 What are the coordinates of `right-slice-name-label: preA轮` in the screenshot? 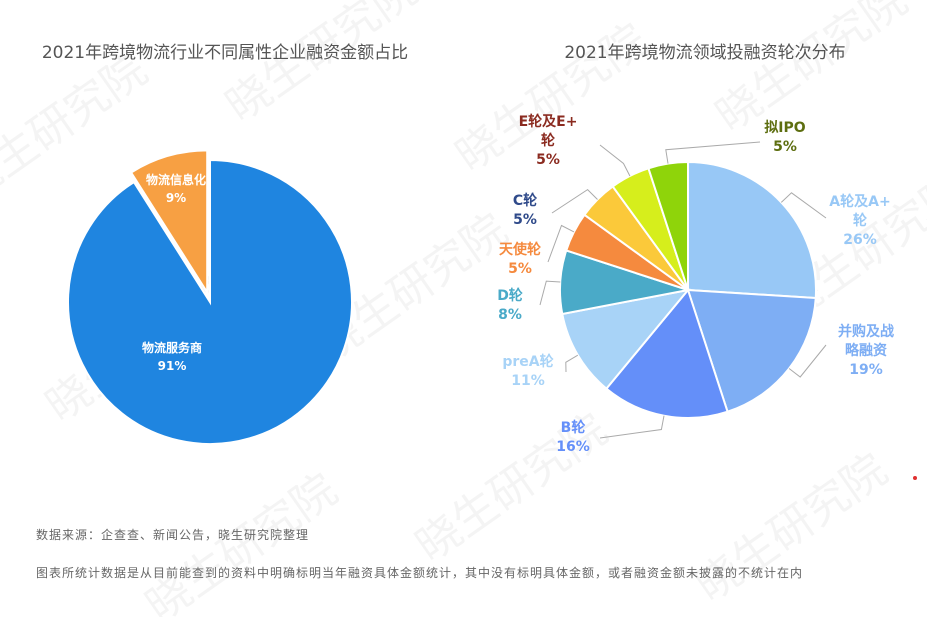 It's located at (527, 361).